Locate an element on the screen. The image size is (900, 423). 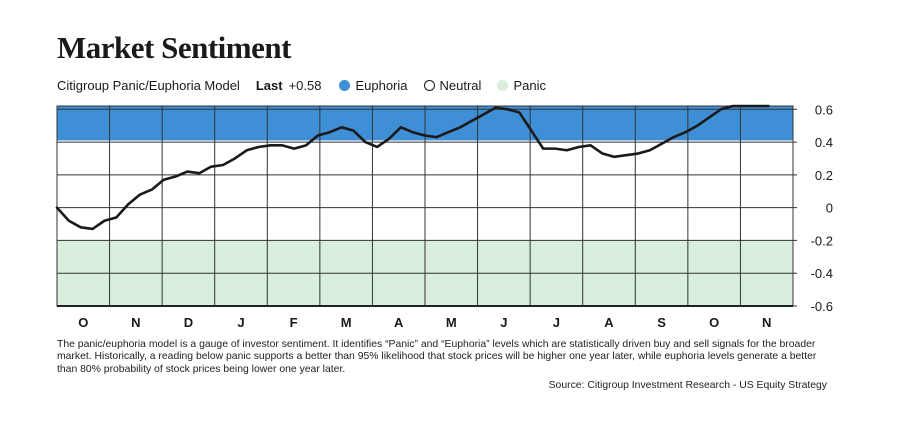
last-value: +0.58 is located at coordinates (305, 85).